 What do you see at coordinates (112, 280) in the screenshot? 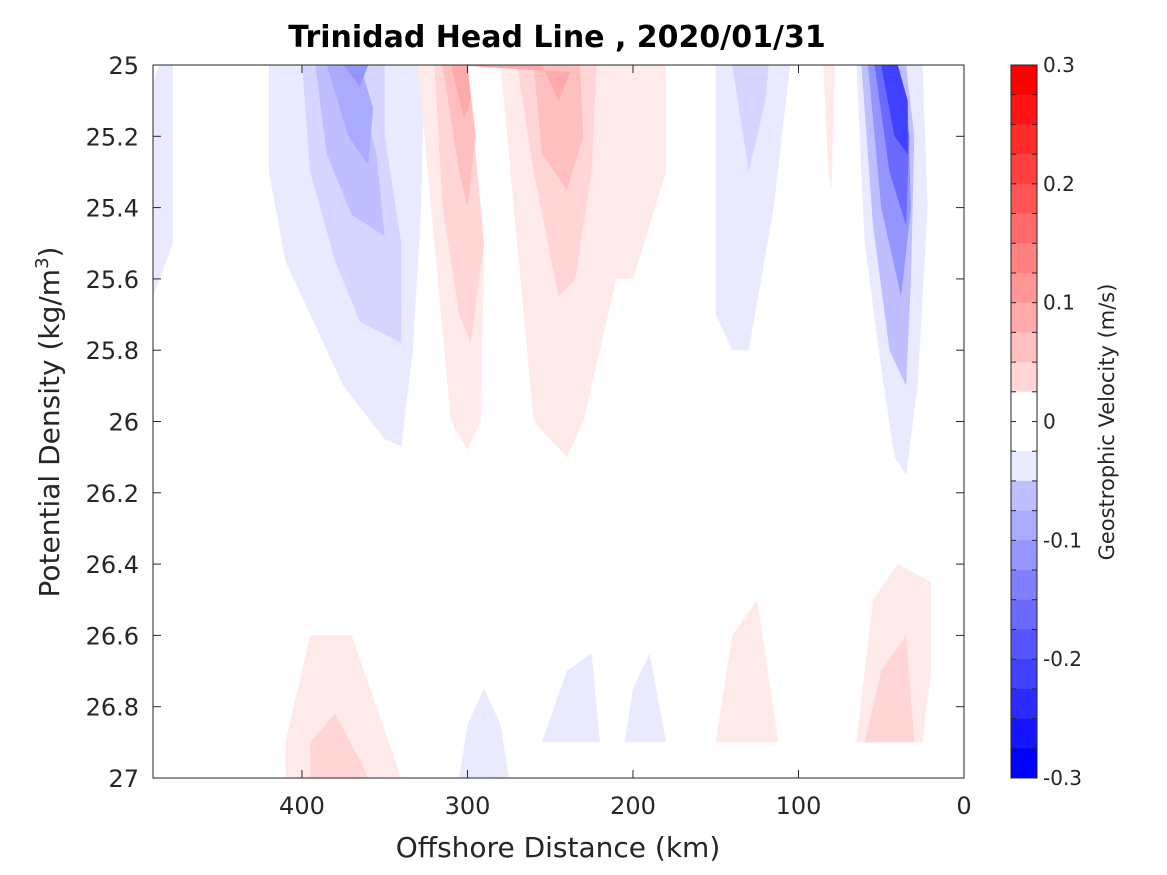
I see `y-tick-label: 25.6` at bounding box center [112, 280].